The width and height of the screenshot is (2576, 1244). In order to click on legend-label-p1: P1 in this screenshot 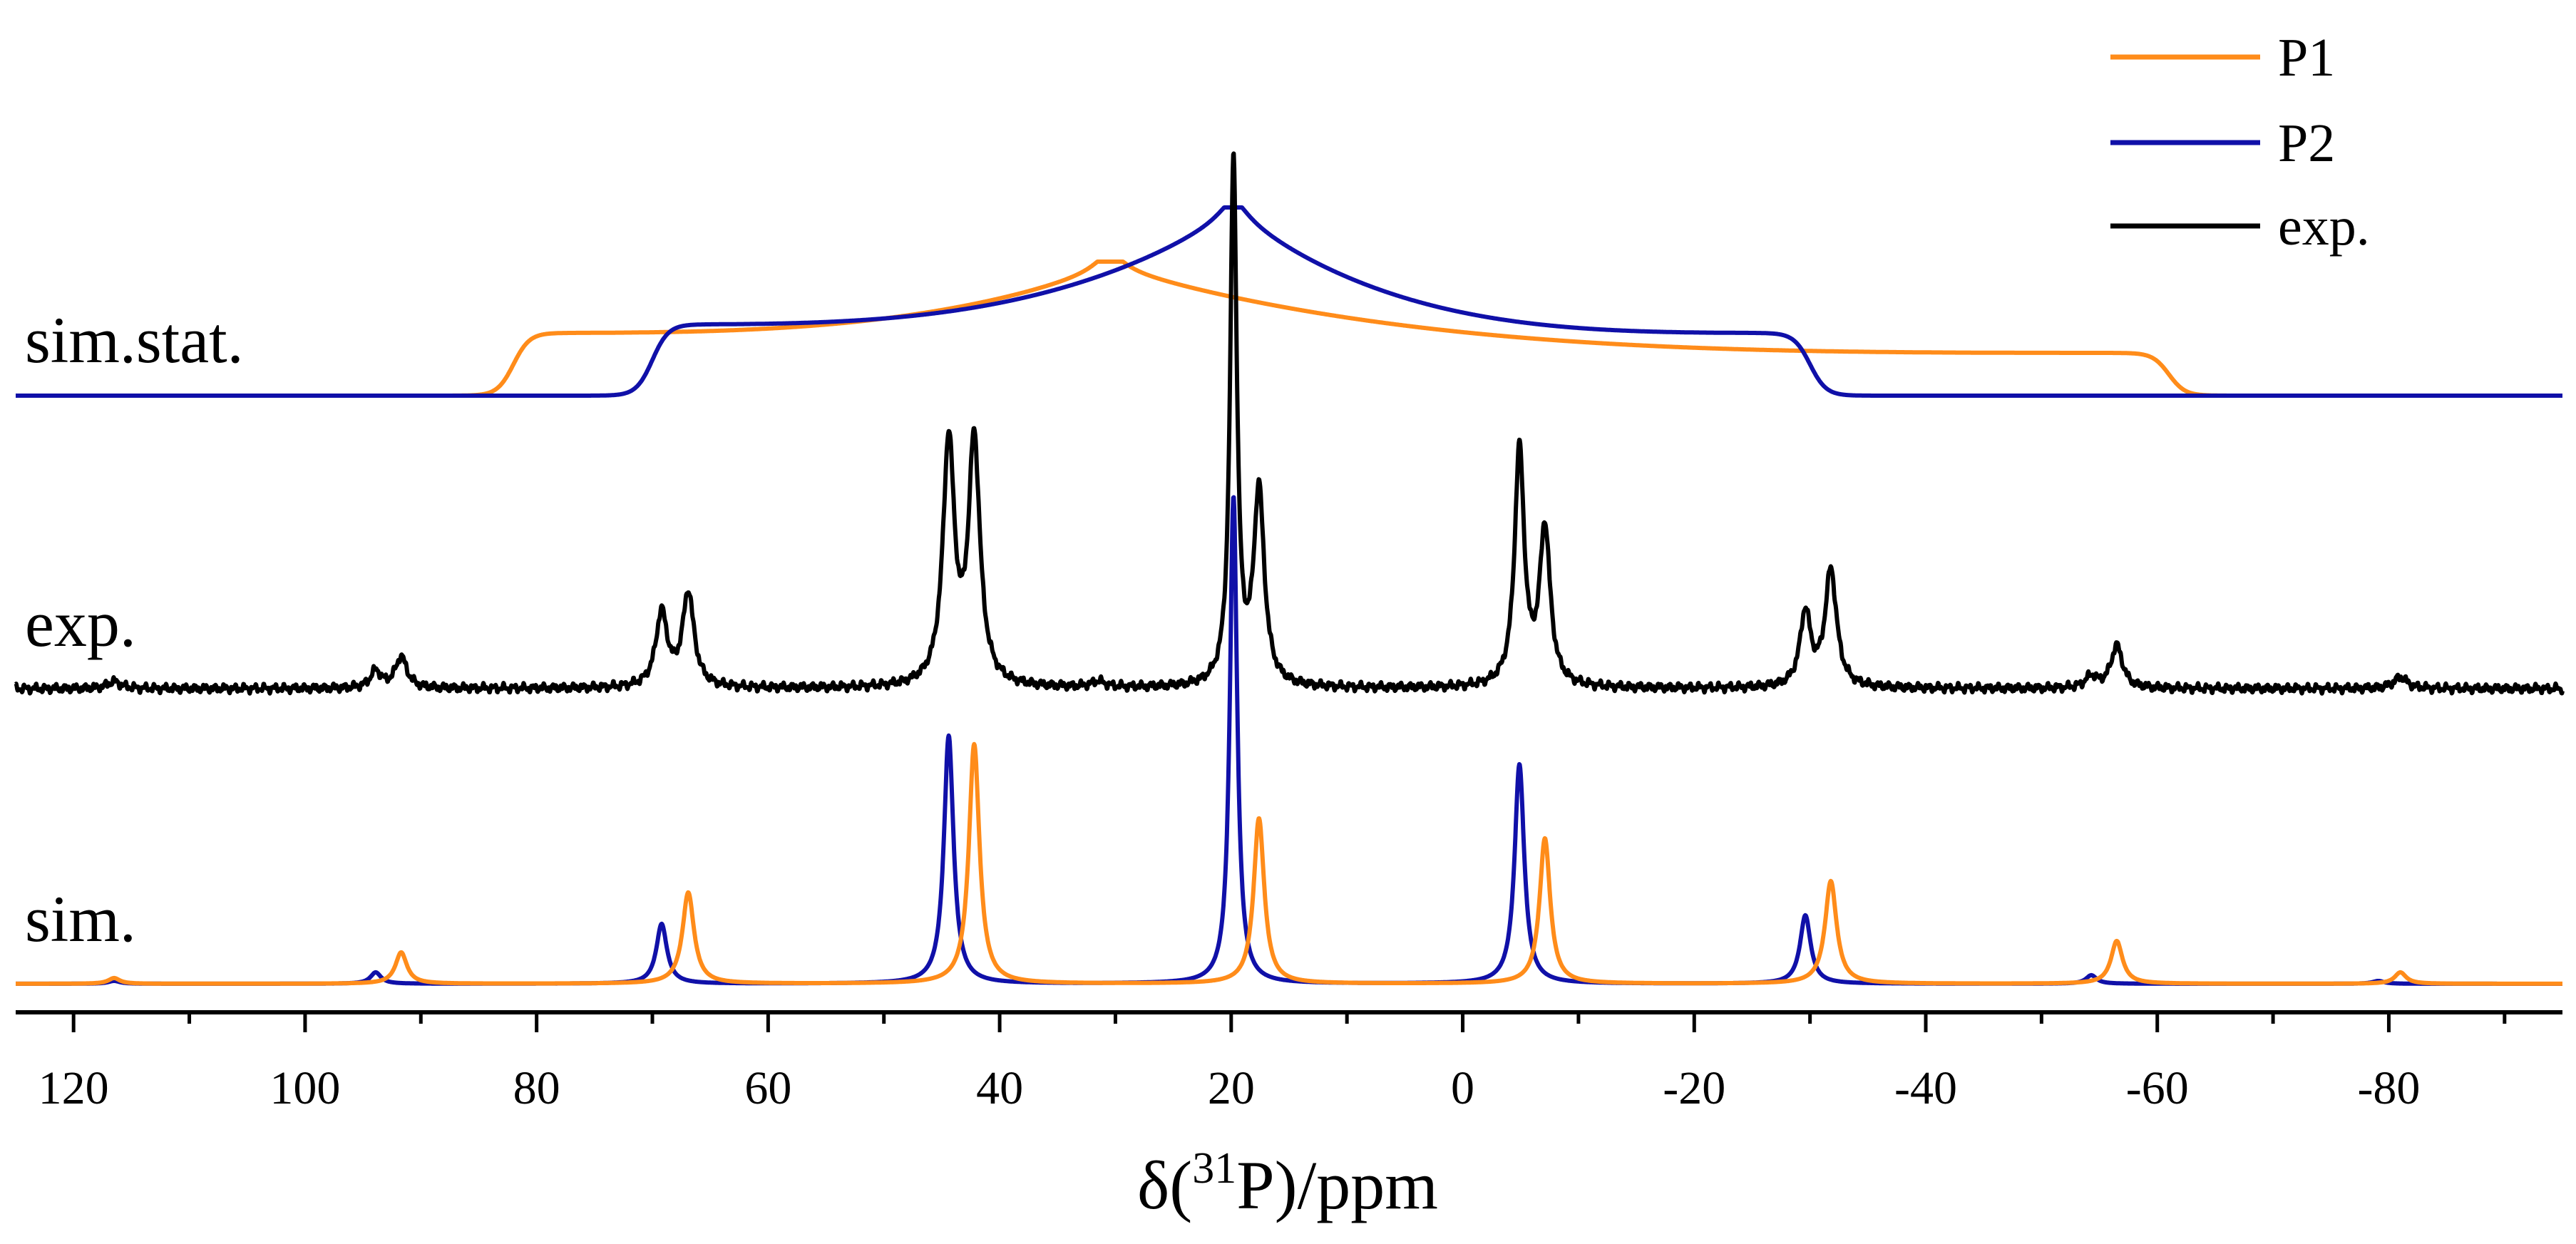, I will do `click(2306, 58)`.